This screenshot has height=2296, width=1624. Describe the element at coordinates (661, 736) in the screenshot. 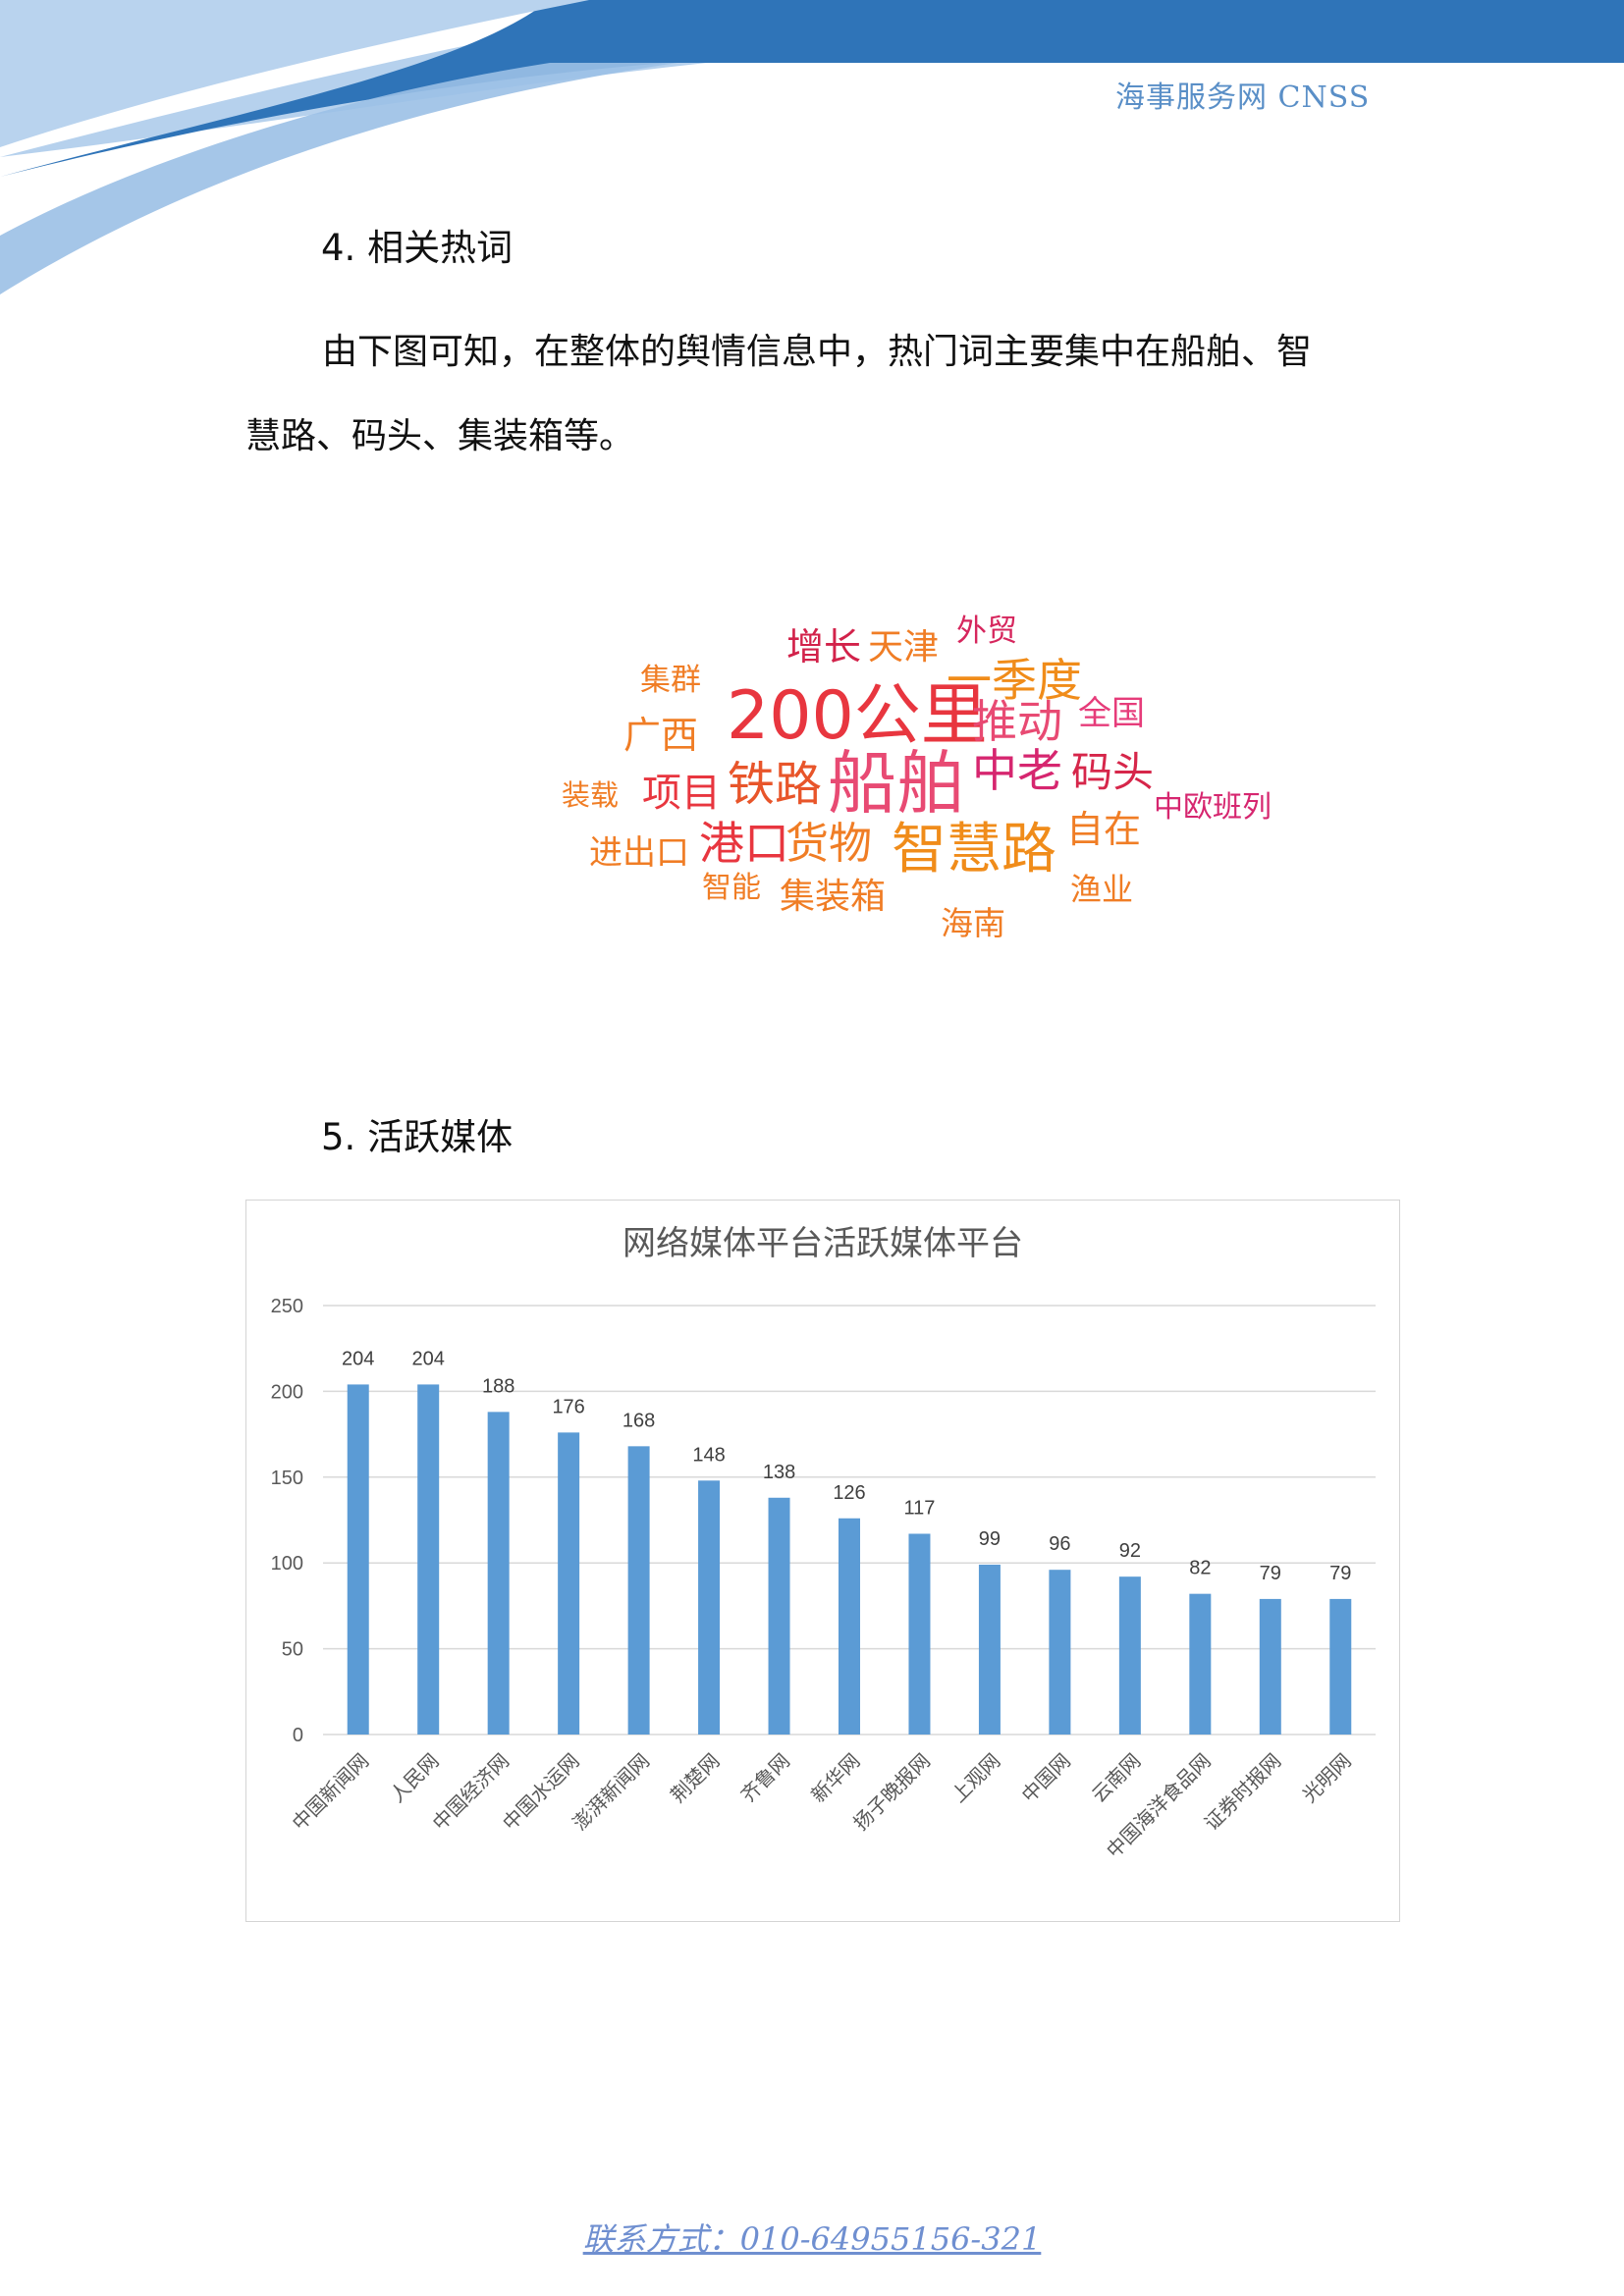

I see `word-cloud-word: 广西` at that location.